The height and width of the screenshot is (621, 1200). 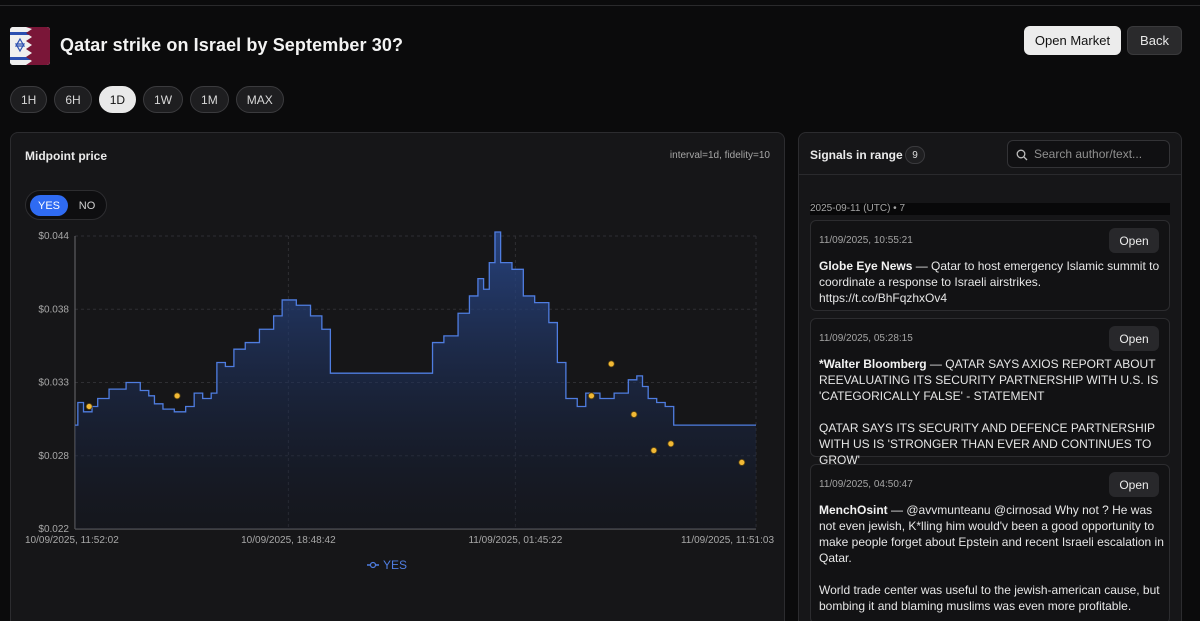 I want to click on range-button-1h: 1H, so click(x=29, y=99).